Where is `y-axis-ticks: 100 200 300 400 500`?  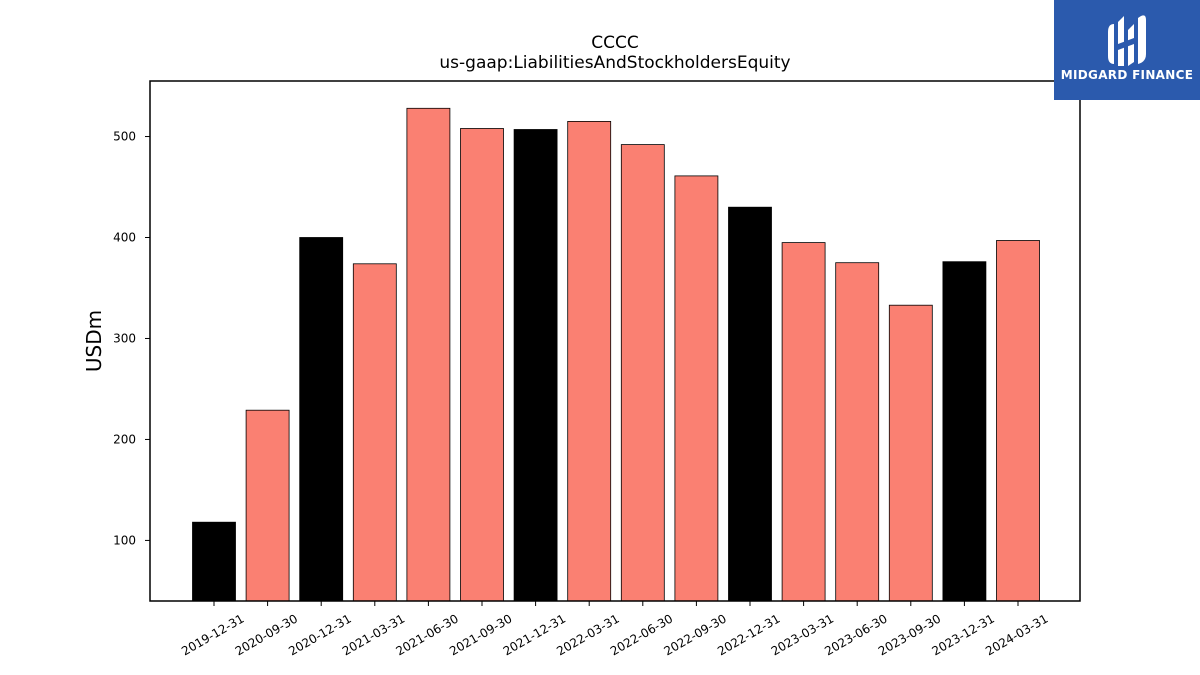
y-axis-ticks: 100 200 300 400 500 is located at coordinates (131, 338).